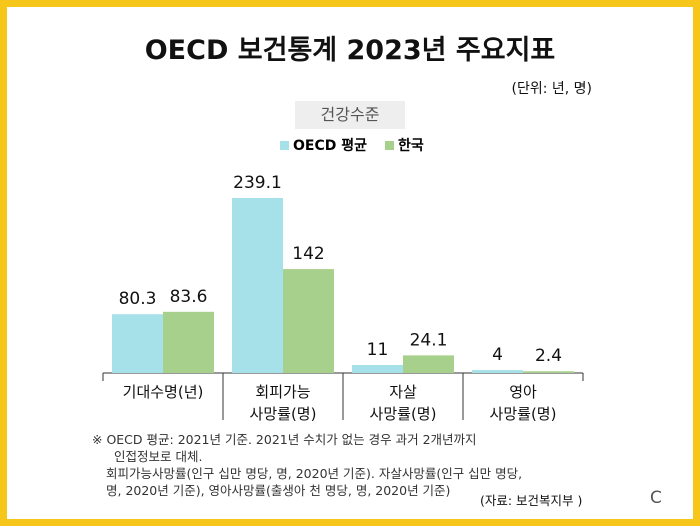 Image resolution: width=700 pixels, height=526 pixels. Describe the element at coordinates (308, 254) in the screenshot. I see `data-label: 142` at that location.